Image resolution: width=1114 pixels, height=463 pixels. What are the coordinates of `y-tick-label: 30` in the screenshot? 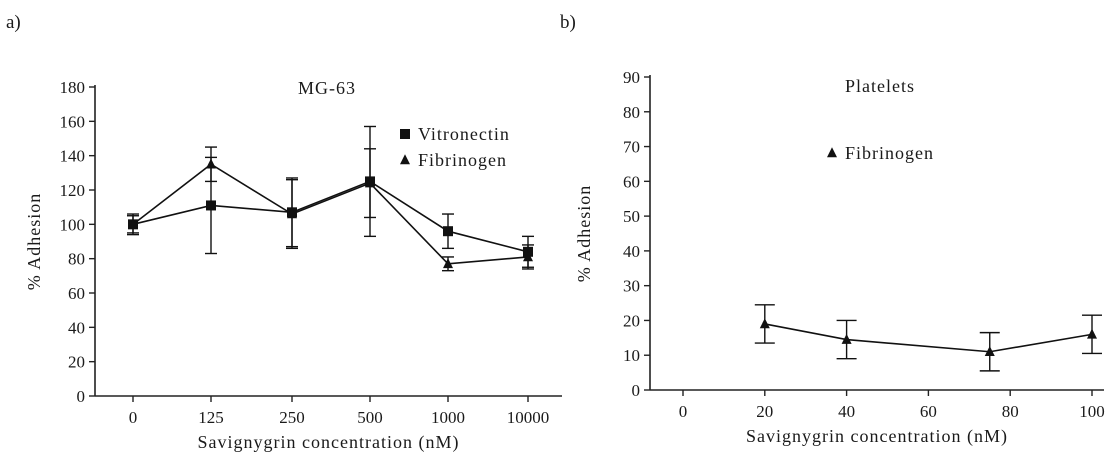 It's located at (631, 286).